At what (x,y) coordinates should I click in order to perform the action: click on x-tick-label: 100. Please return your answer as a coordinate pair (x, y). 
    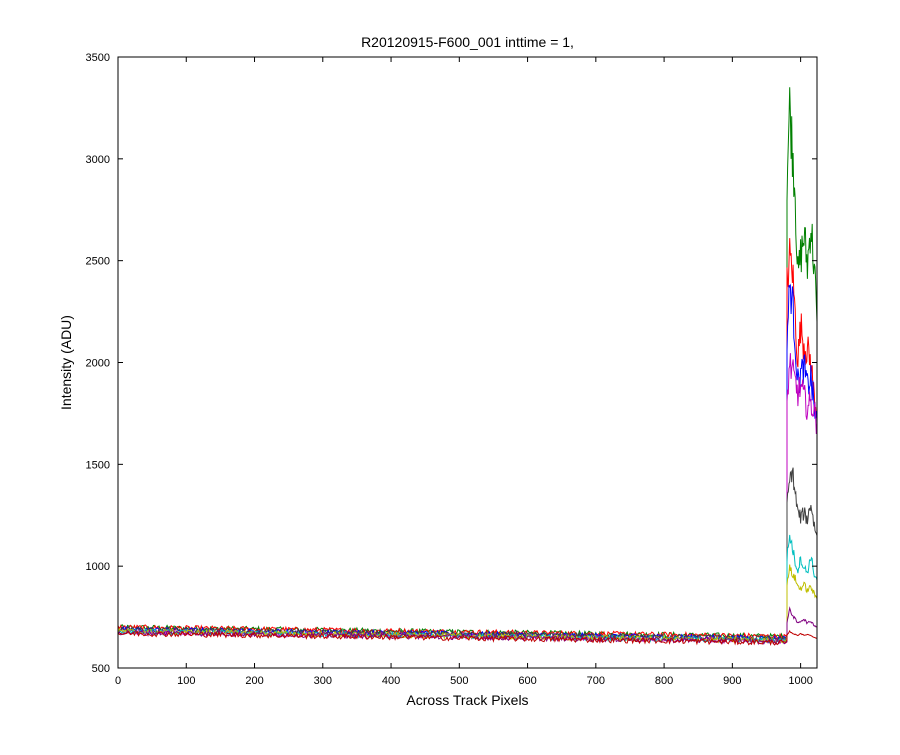
    Looking at the image, I should click on (186, 681).